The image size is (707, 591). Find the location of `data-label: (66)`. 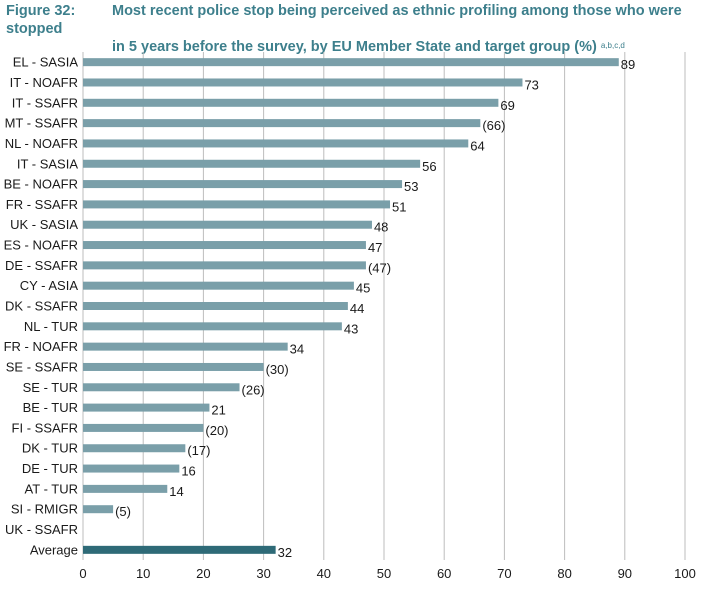

data-label: (66) is located at coordinates (493, 125).